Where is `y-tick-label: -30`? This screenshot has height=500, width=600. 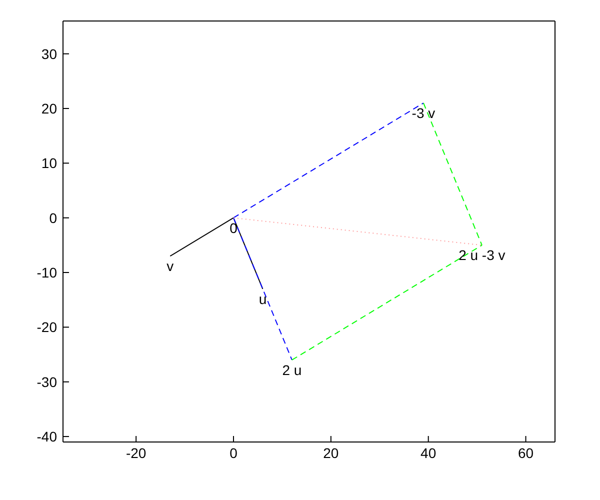
y-tick-label: -30 is located at coordinates (47, 382).